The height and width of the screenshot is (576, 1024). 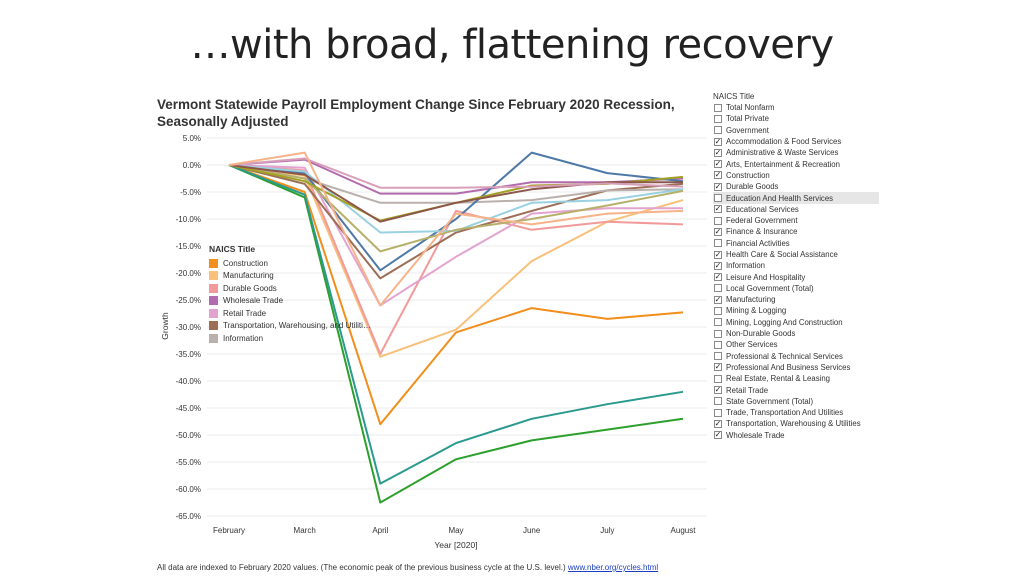 What do you see at coordinates (796, 265) in the screenshot?
I see `filter-item: ✓ Information` at bounding box center [796, 265].